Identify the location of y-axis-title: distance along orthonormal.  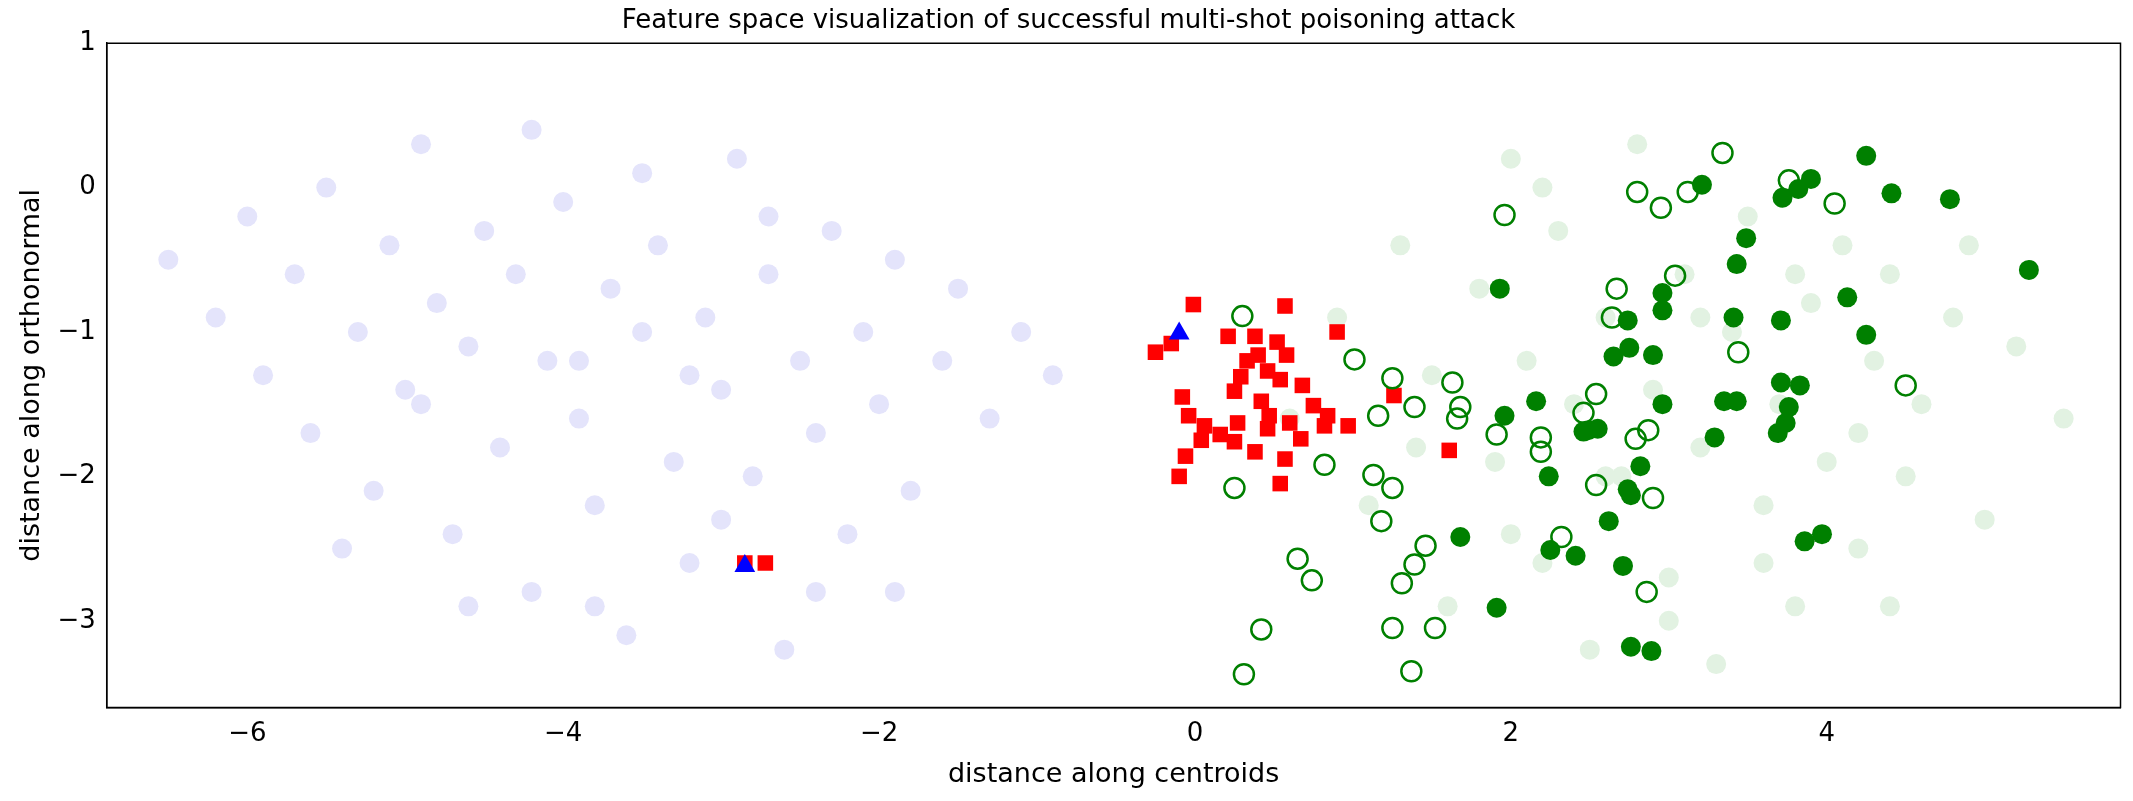
(30, 375).